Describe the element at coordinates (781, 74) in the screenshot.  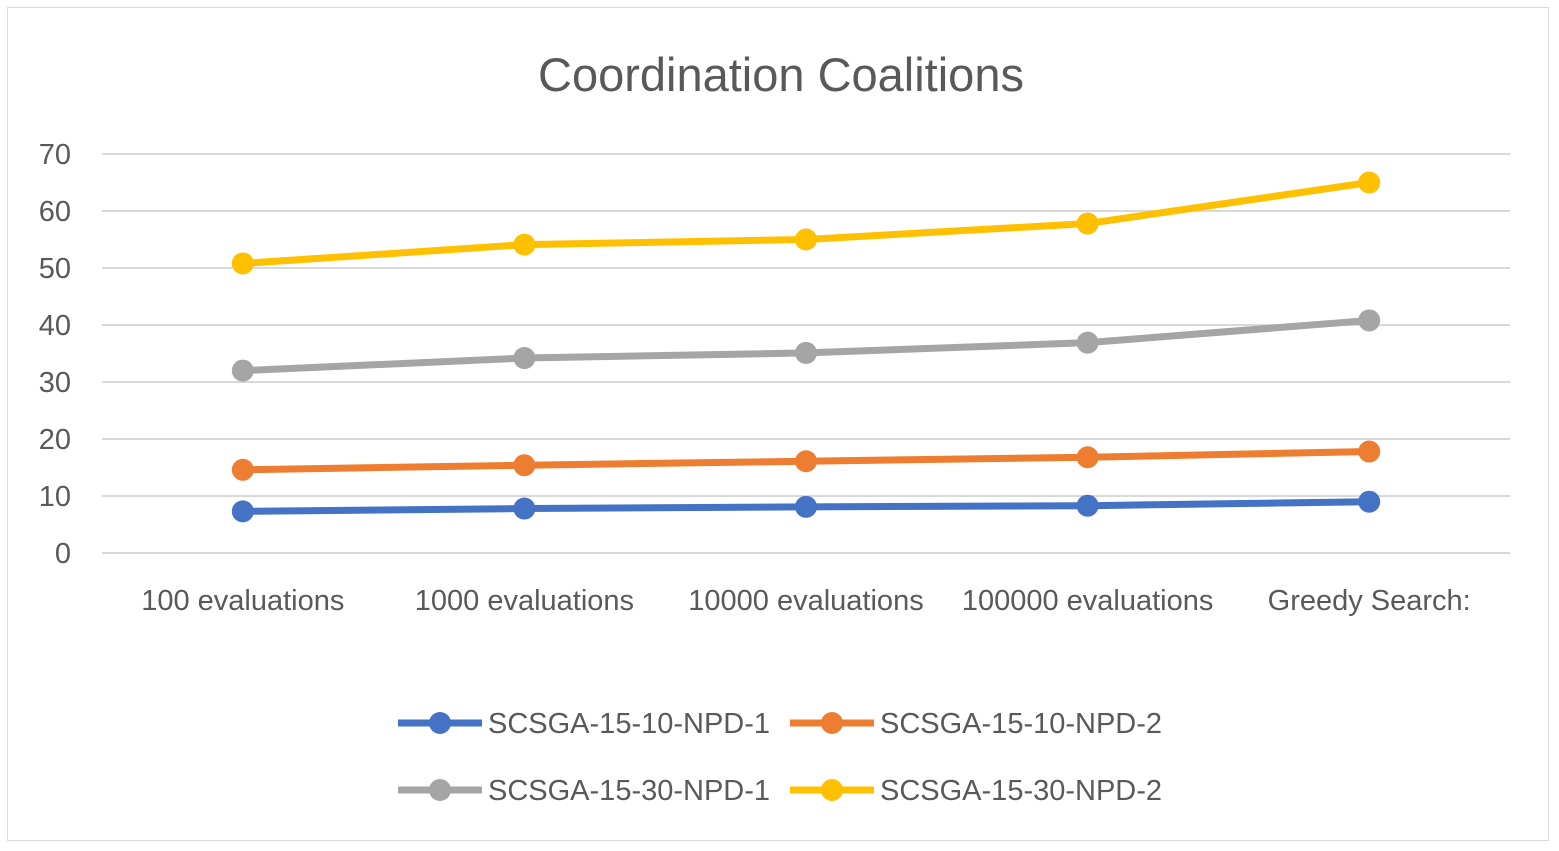
I see `chart-title: Coordination Coalitions` at that location.